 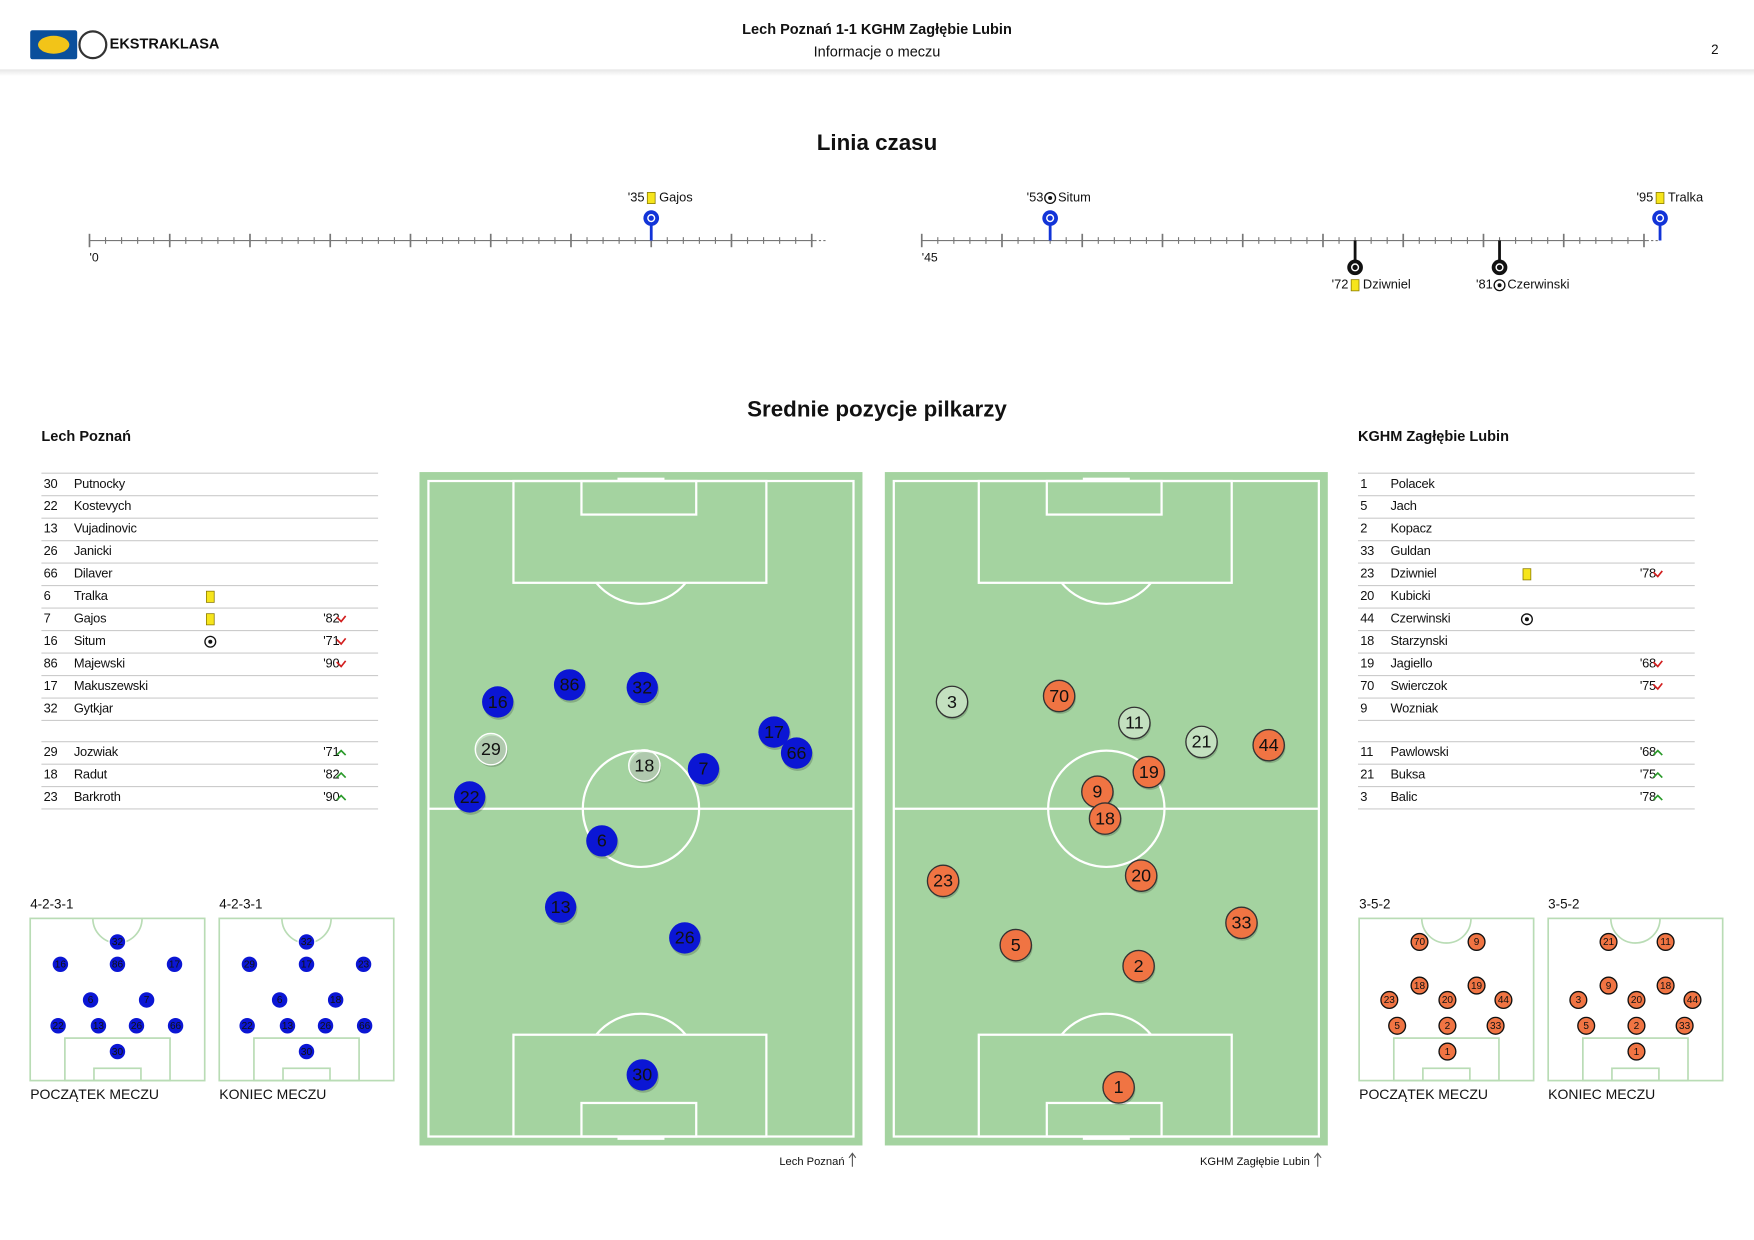 I want to click on player-name: Makuszewski, so click(x=111, y=685).